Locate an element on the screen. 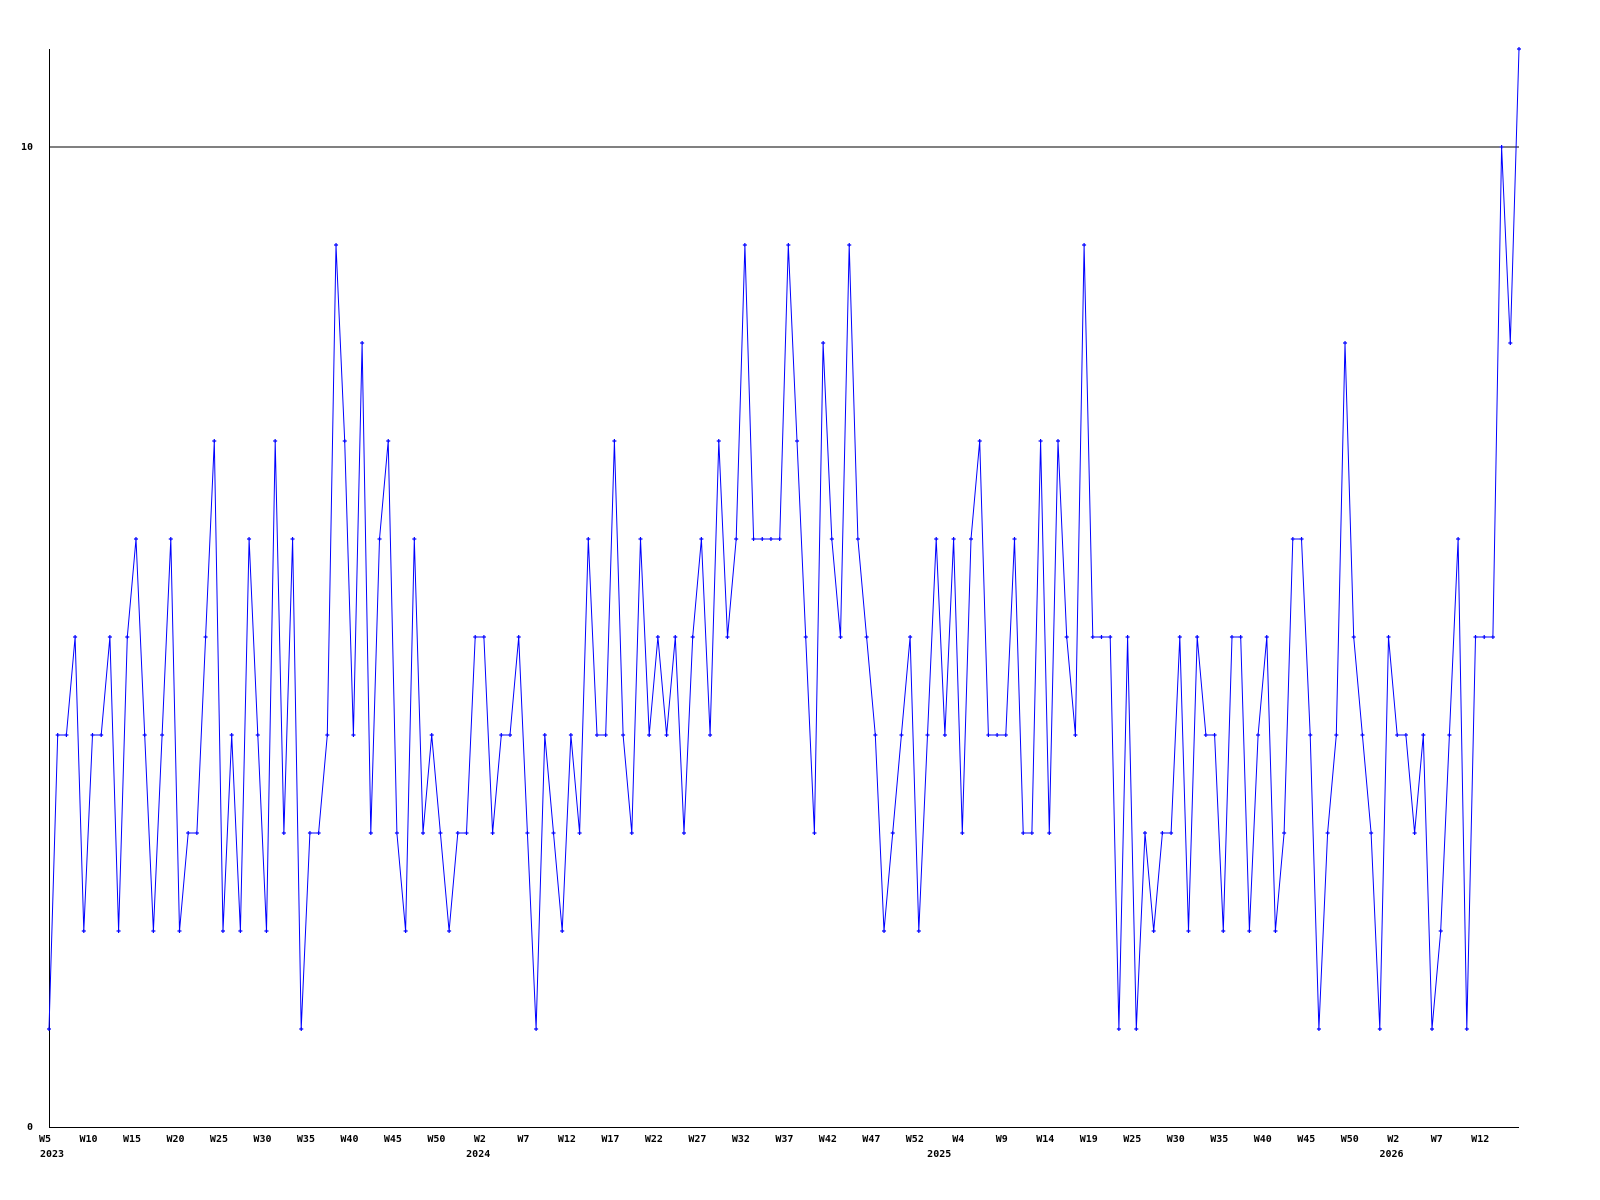 The width and height of the screenshot is (1600, 1200). x-tick-label: W42 is located at coordinates (828, 1139).